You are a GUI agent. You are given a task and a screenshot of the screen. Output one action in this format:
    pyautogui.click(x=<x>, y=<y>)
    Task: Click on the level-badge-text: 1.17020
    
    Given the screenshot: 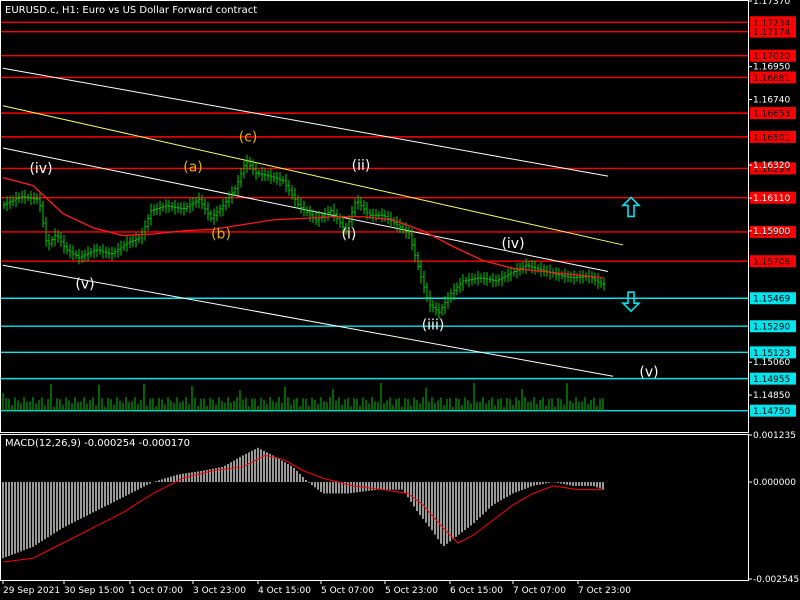 What is the action you would take?
    pyautogui.click(x=771, y=57)
    